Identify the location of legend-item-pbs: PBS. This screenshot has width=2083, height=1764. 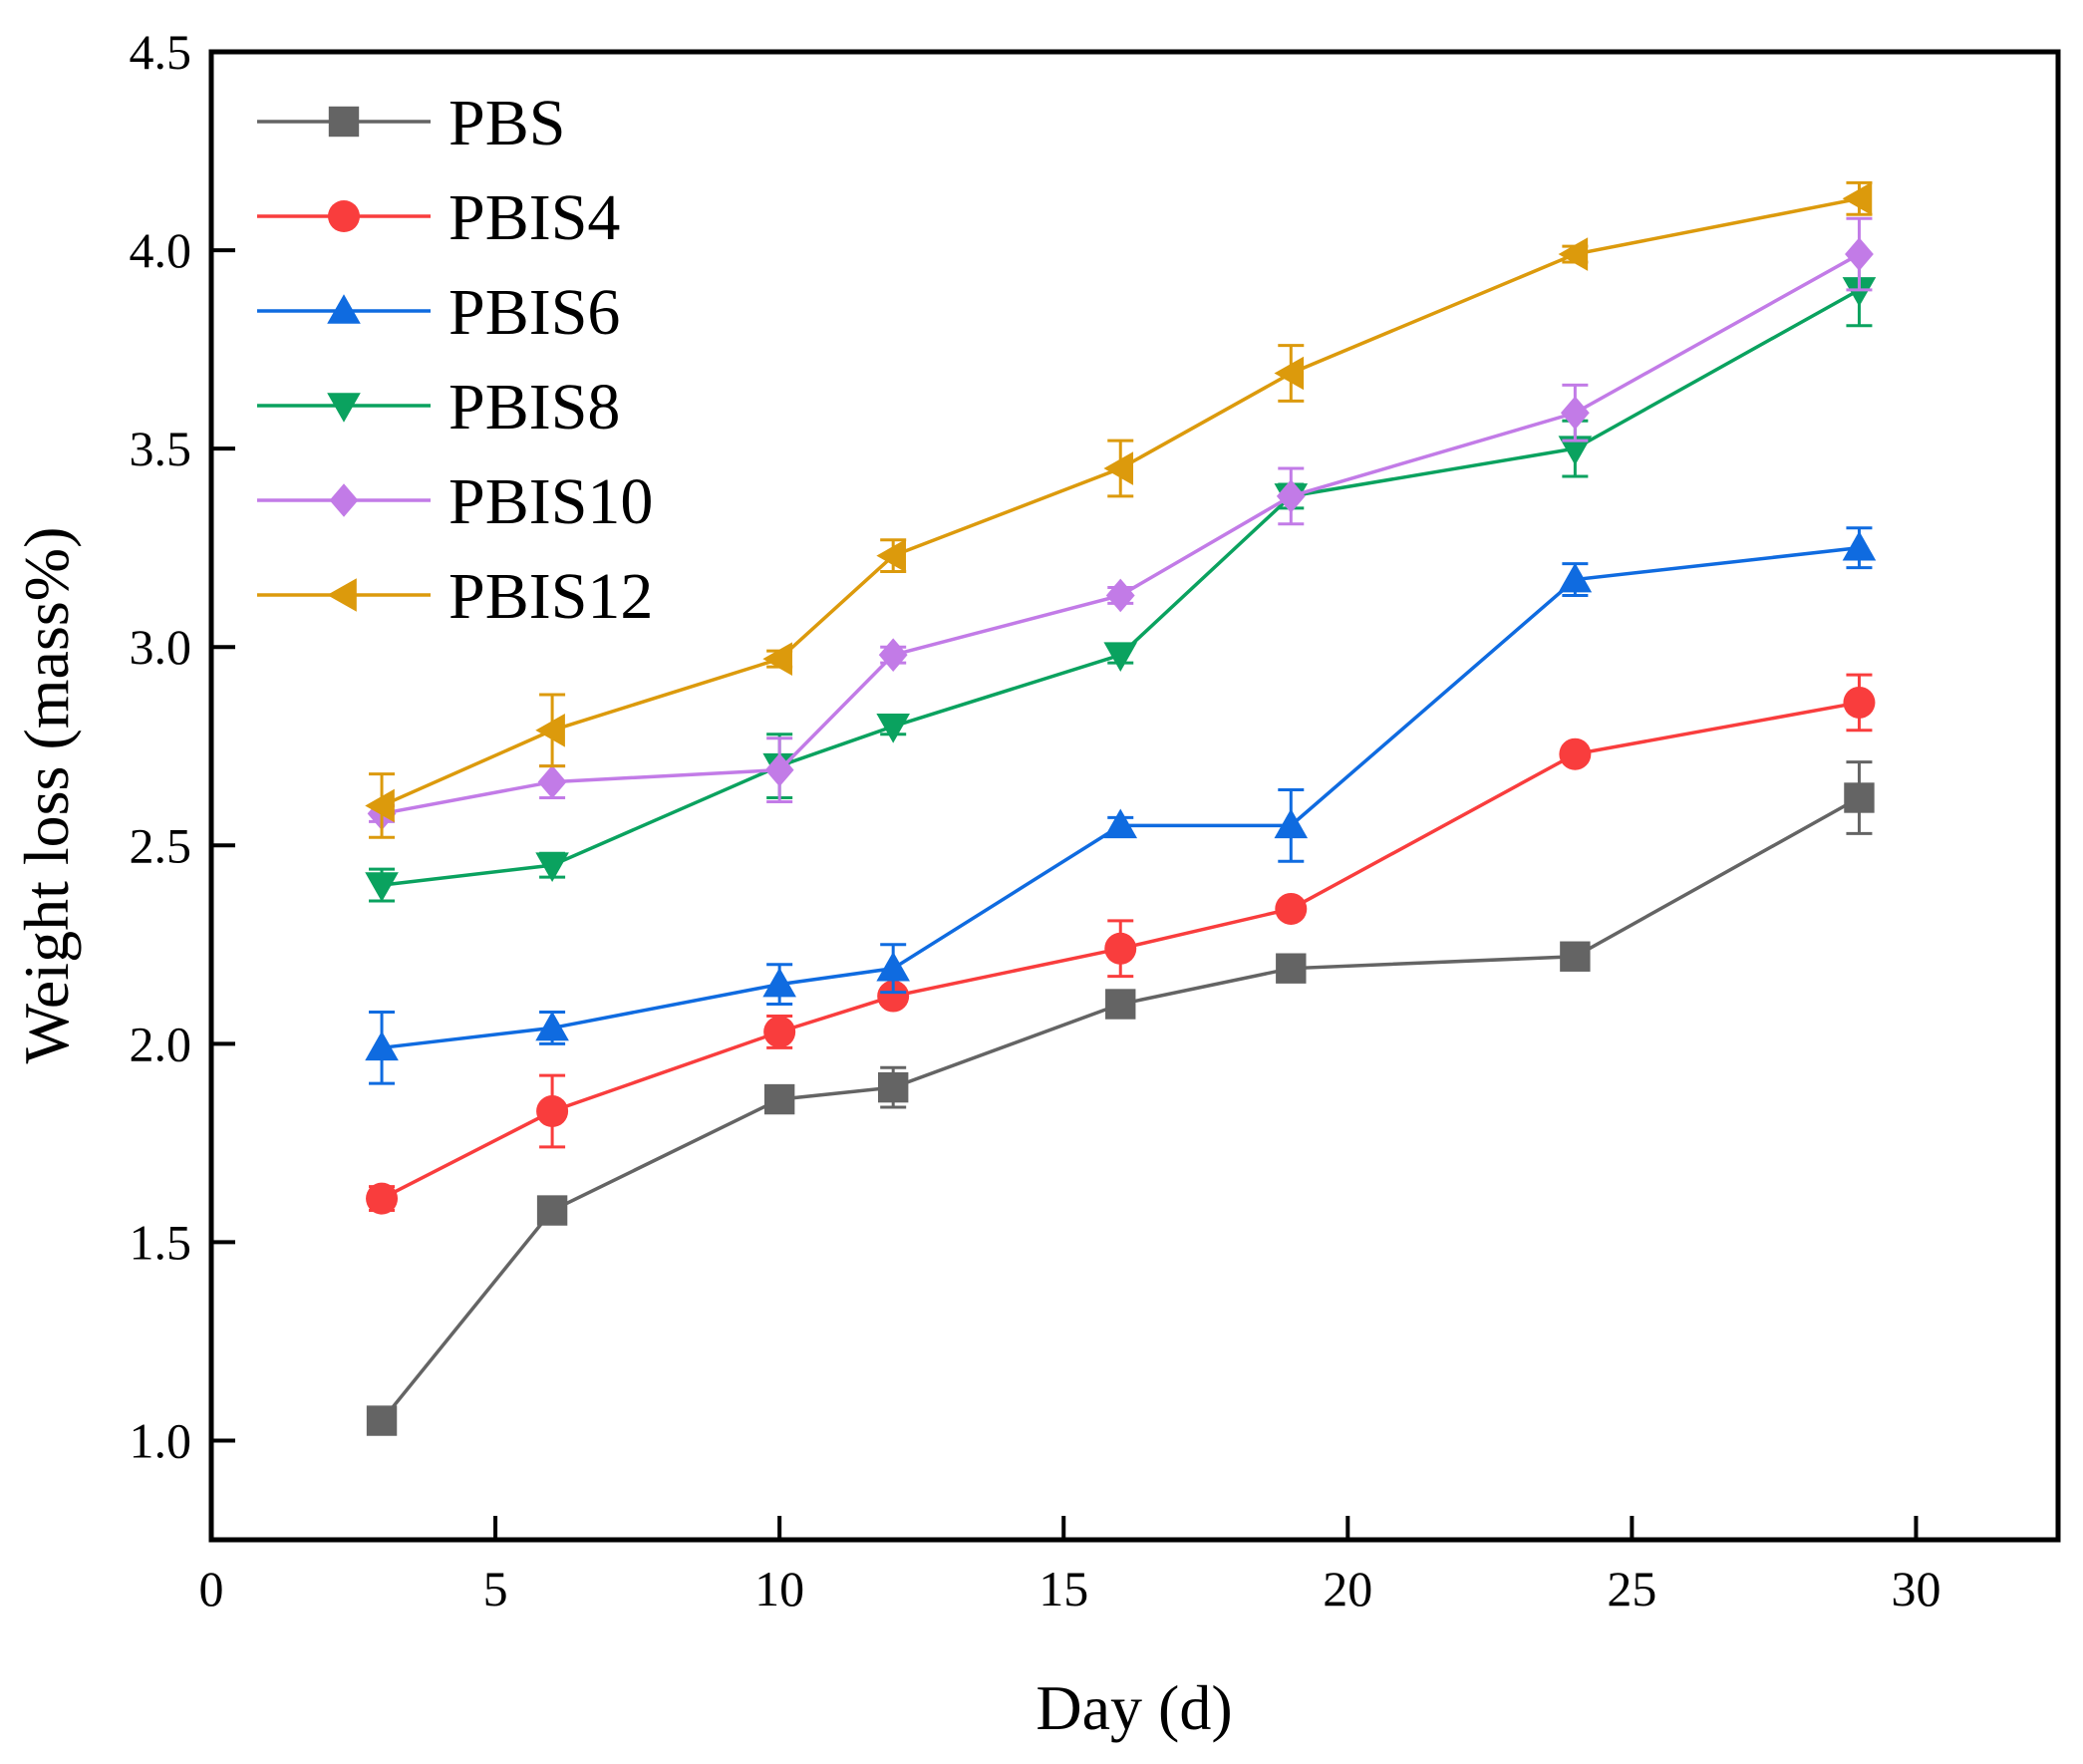
(411, 123).